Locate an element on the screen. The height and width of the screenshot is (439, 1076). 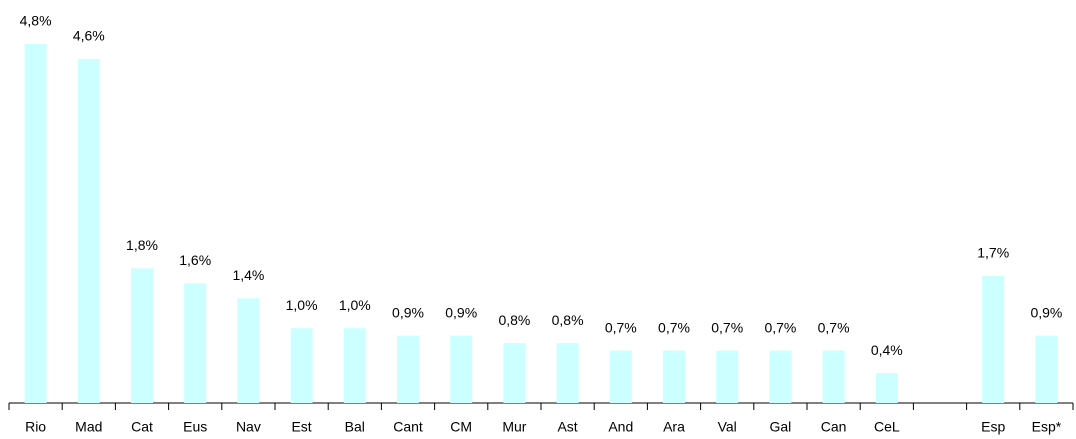
x-tick-label: Nav is located at coordinates (248, 427).